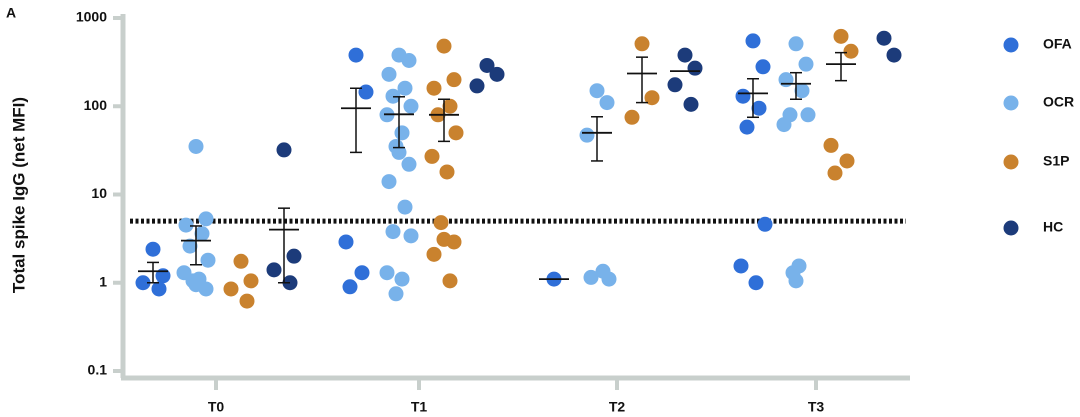 The image size is (1080, 417). What do you see at coordinates (617, 407) in the screenshot?
I see `x-tick-label: T2` at bounding box center [617, 407].